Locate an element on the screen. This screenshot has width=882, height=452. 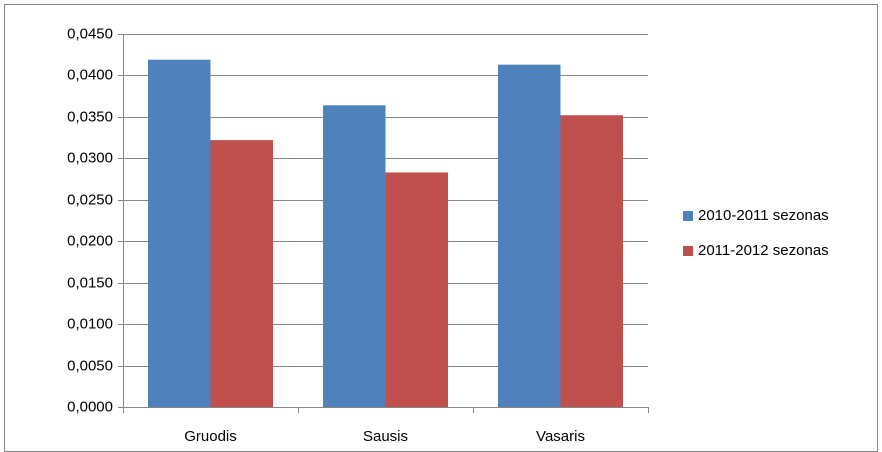
x-tick-label: Sausis is located at coordinates (385, 436).